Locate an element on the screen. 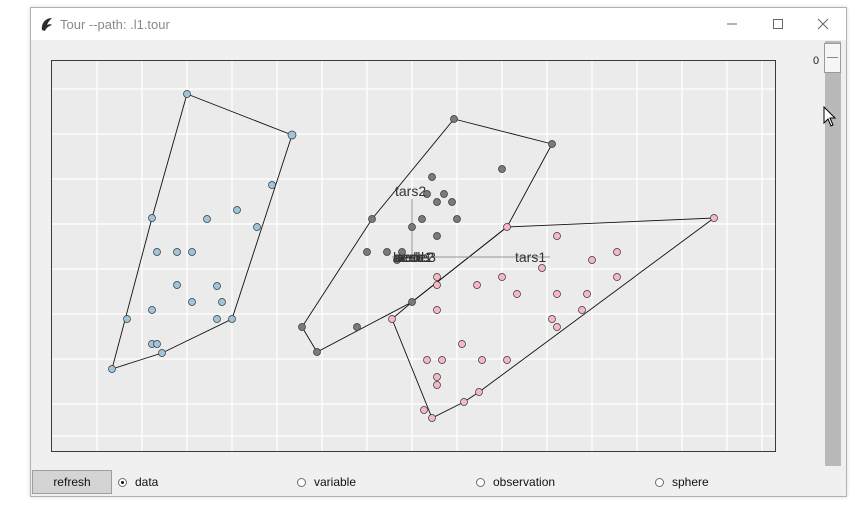 This screenshot has height=515, width=862. axis-label-aede2: aede2 is located at coordinates (414, 257).